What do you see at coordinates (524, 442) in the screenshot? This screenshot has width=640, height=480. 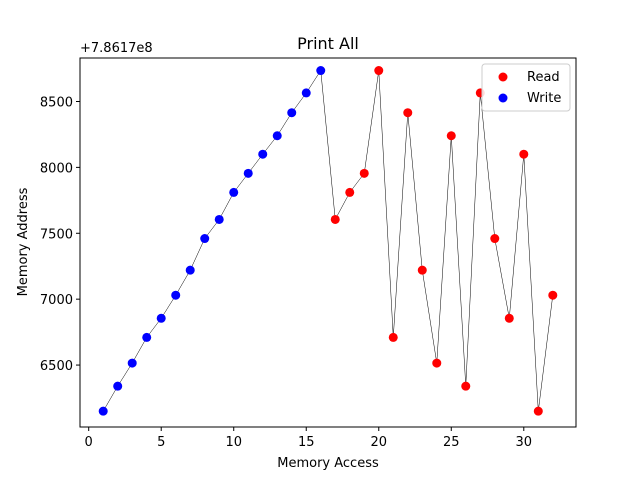 I see `x-tick-label: 30` at bounding box center [524, 442].